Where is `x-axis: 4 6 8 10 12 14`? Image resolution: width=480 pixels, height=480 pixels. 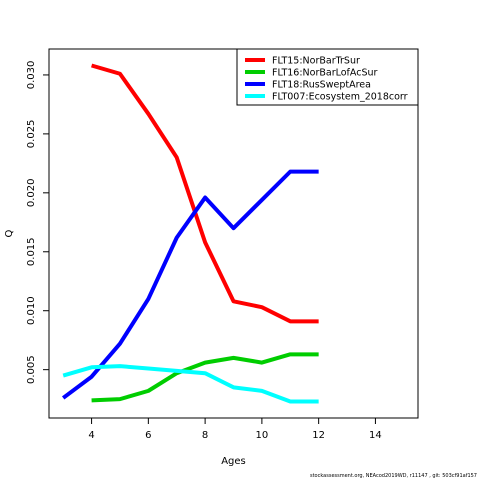 x-axis: 4 6 8 10 12 14 is located at coordinates (235, 429).